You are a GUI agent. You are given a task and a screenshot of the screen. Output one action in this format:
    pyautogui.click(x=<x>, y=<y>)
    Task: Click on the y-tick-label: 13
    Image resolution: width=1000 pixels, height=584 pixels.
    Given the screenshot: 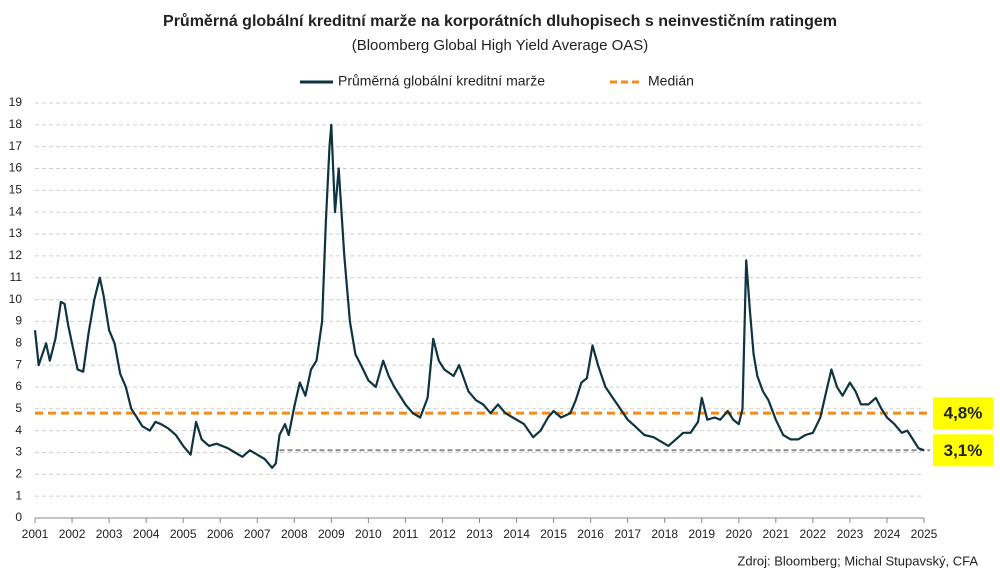 What is the action you would take?
    pyautogui.click(x=16, y=233)
    